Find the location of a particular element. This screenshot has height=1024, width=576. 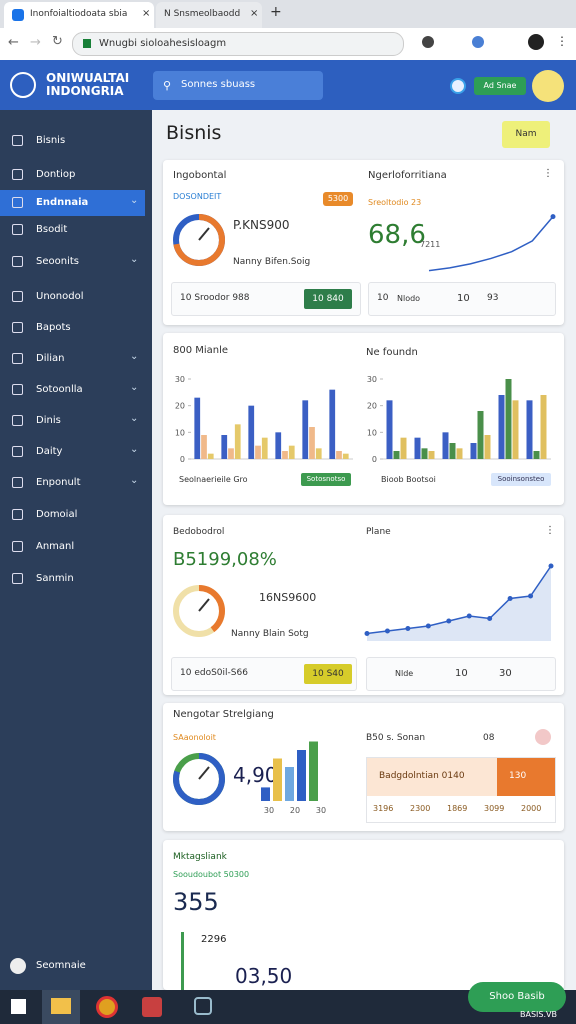

table-cell: 2300 is located at coordinates (420, 808).